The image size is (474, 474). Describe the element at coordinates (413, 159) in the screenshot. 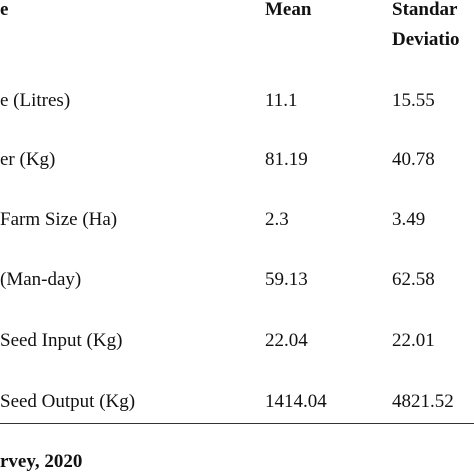

I see `cell-value: 40.78` at that location.